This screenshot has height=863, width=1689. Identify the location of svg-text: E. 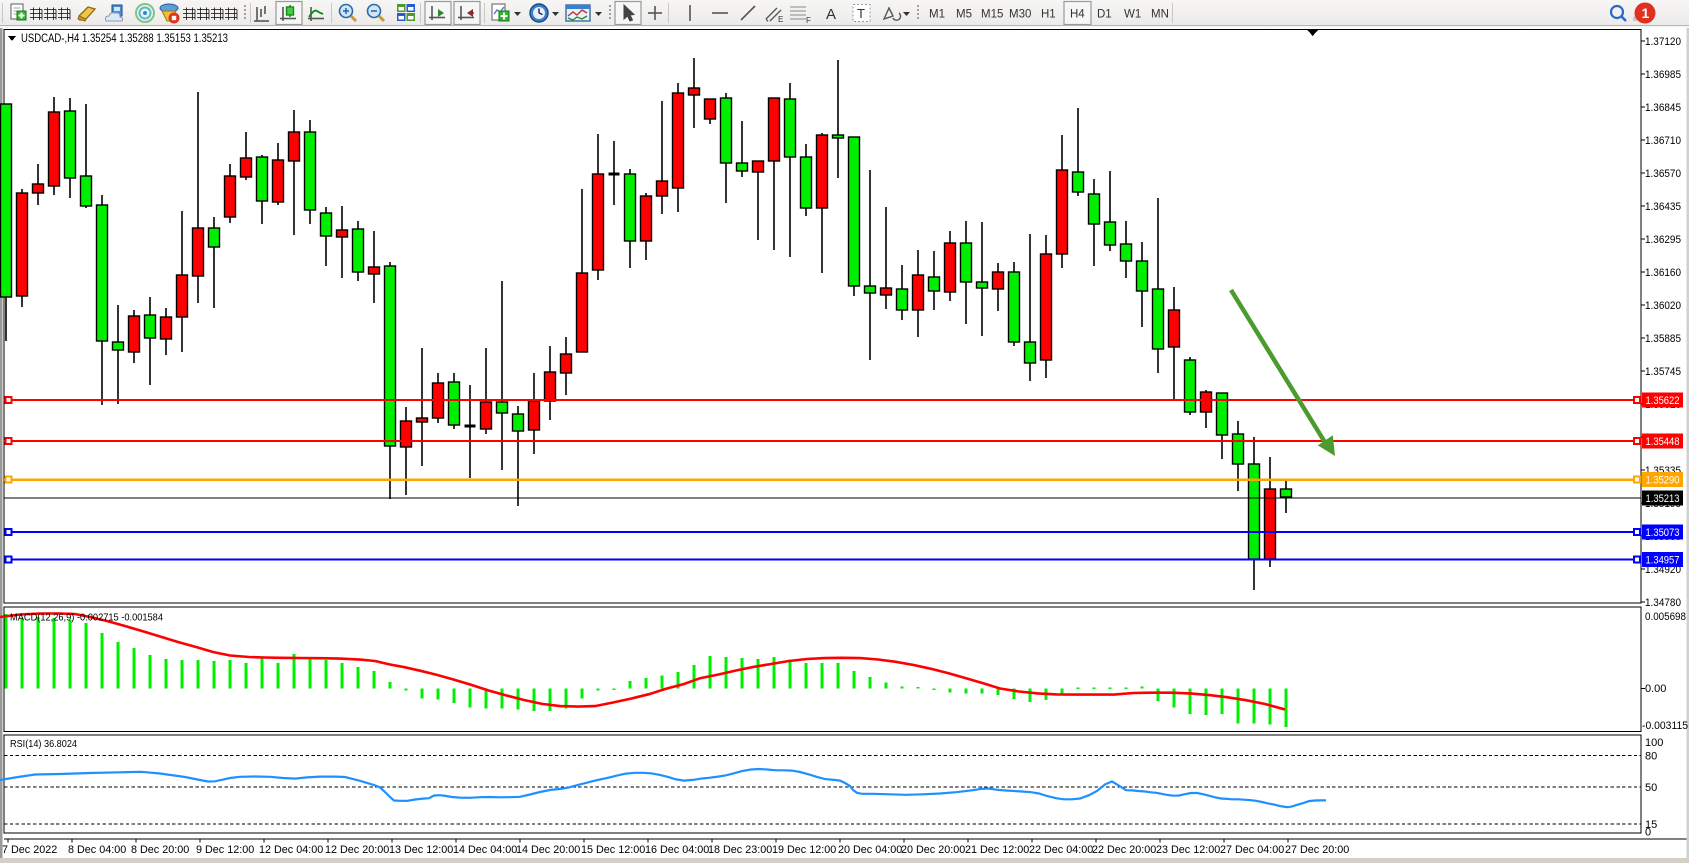
(780, 19).